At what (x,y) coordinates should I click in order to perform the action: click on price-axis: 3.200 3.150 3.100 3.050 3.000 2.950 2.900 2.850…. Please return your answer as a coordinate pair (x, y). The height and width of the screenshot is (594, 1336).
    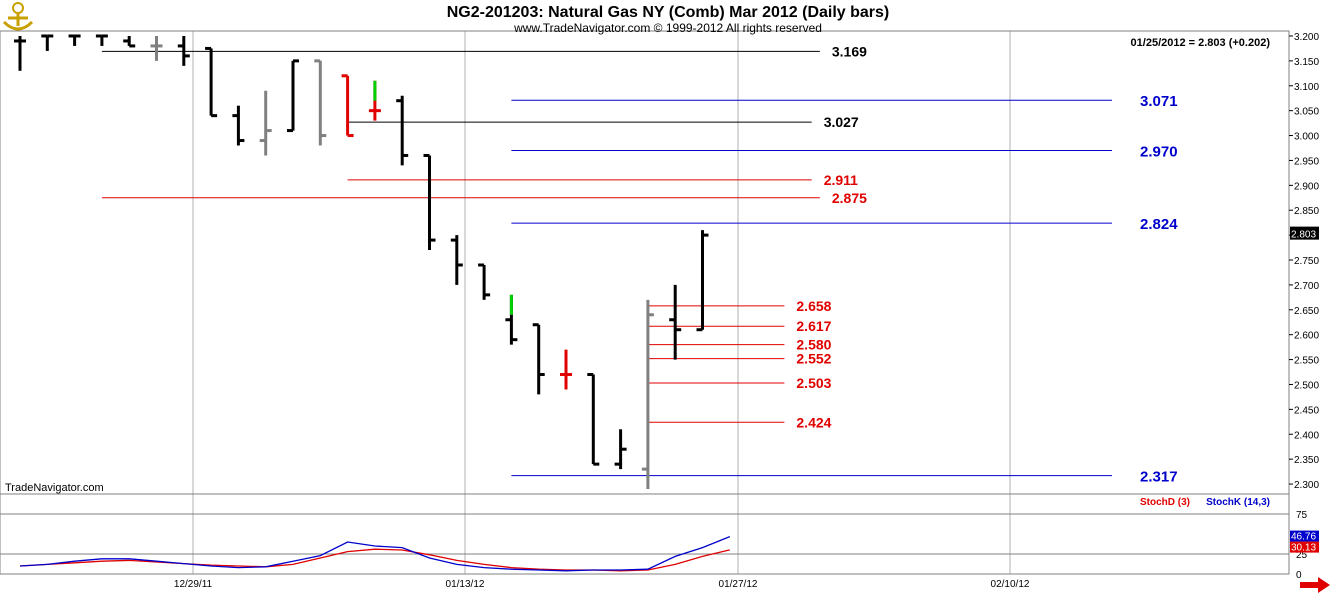
    Looking at the image, I should click on (1304, 261).